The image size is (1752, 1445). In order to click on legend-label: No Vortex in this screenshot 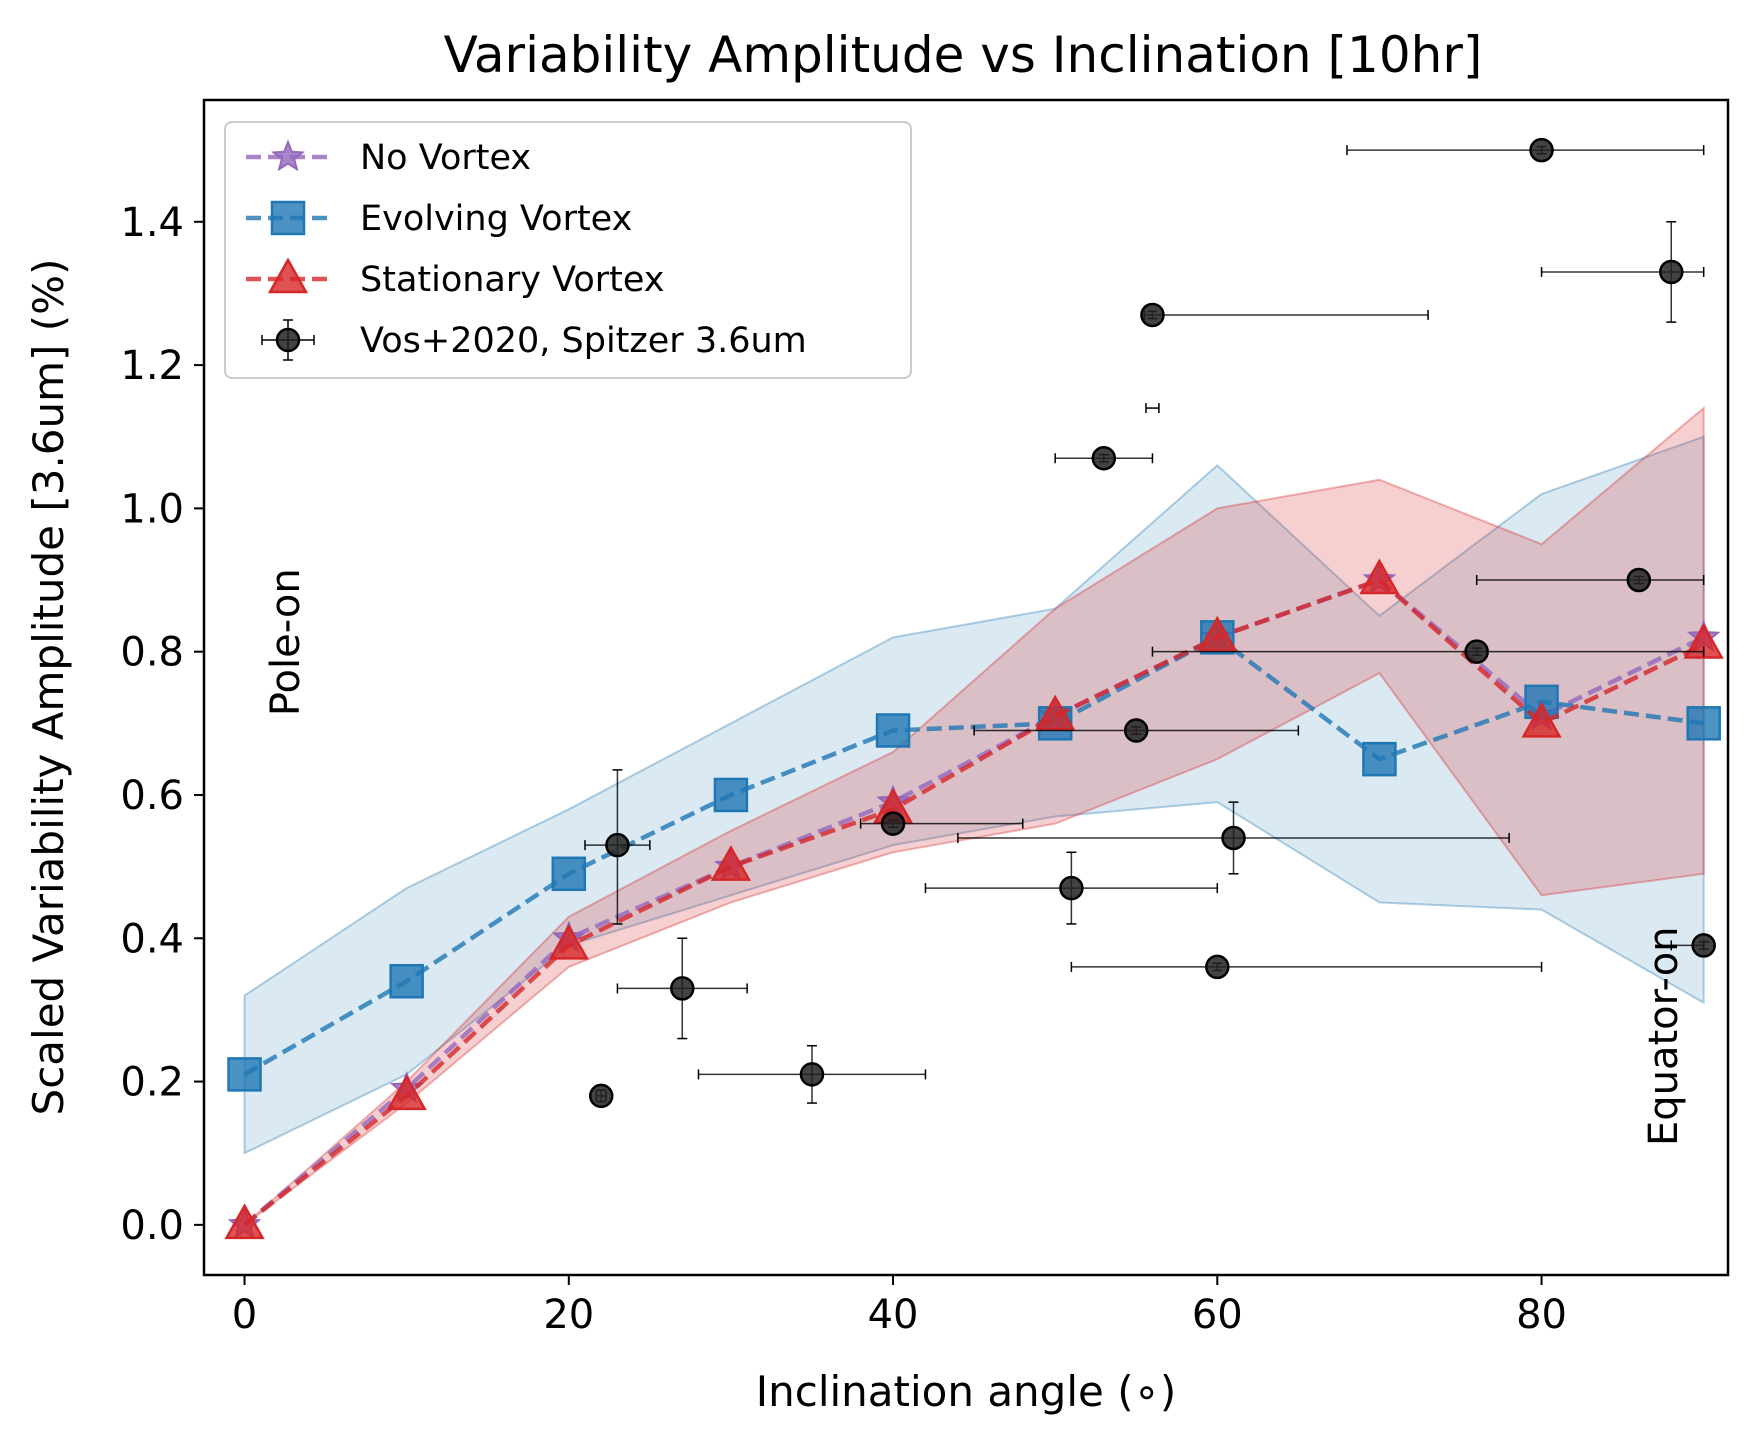, I will do `click(445, 158)`.